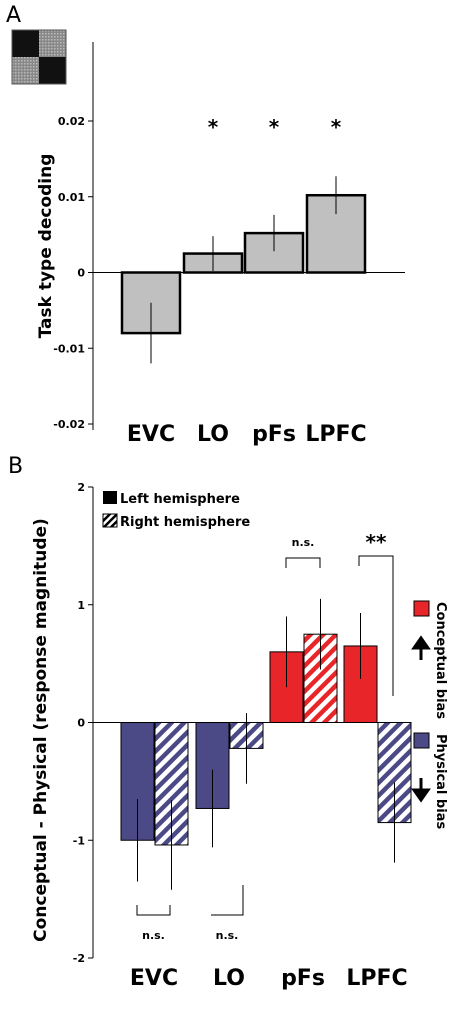  I want to click on panel-b-significance: **, so click(376, 542).